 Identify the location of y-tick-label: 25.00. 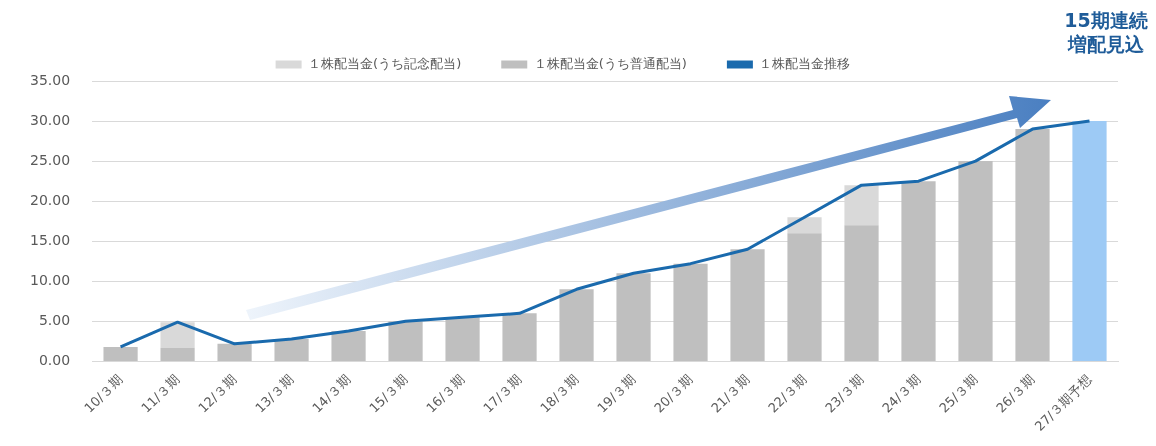
(50, 159).